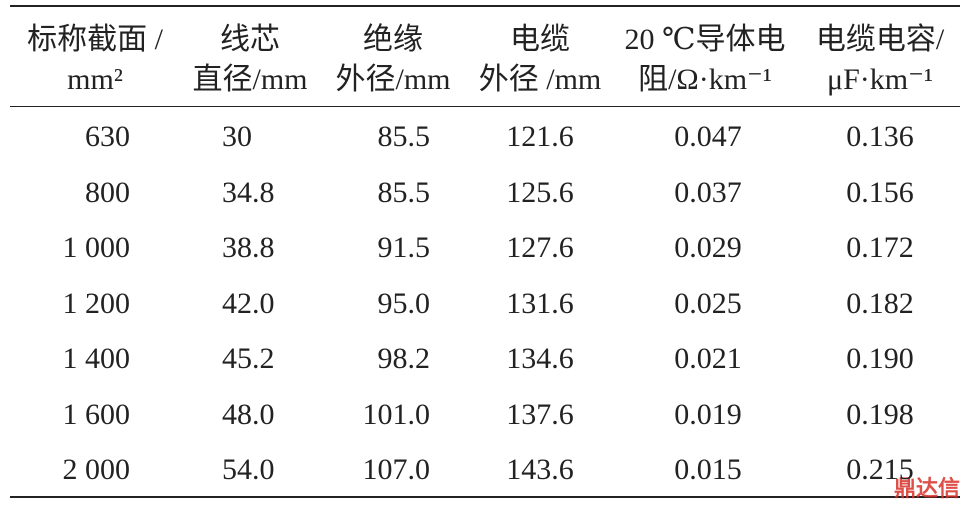  What do you see at coordinates (880, 39) in the screenshot?
I see `header-cell: 电缆电容/` at bounding box center [880, 39].